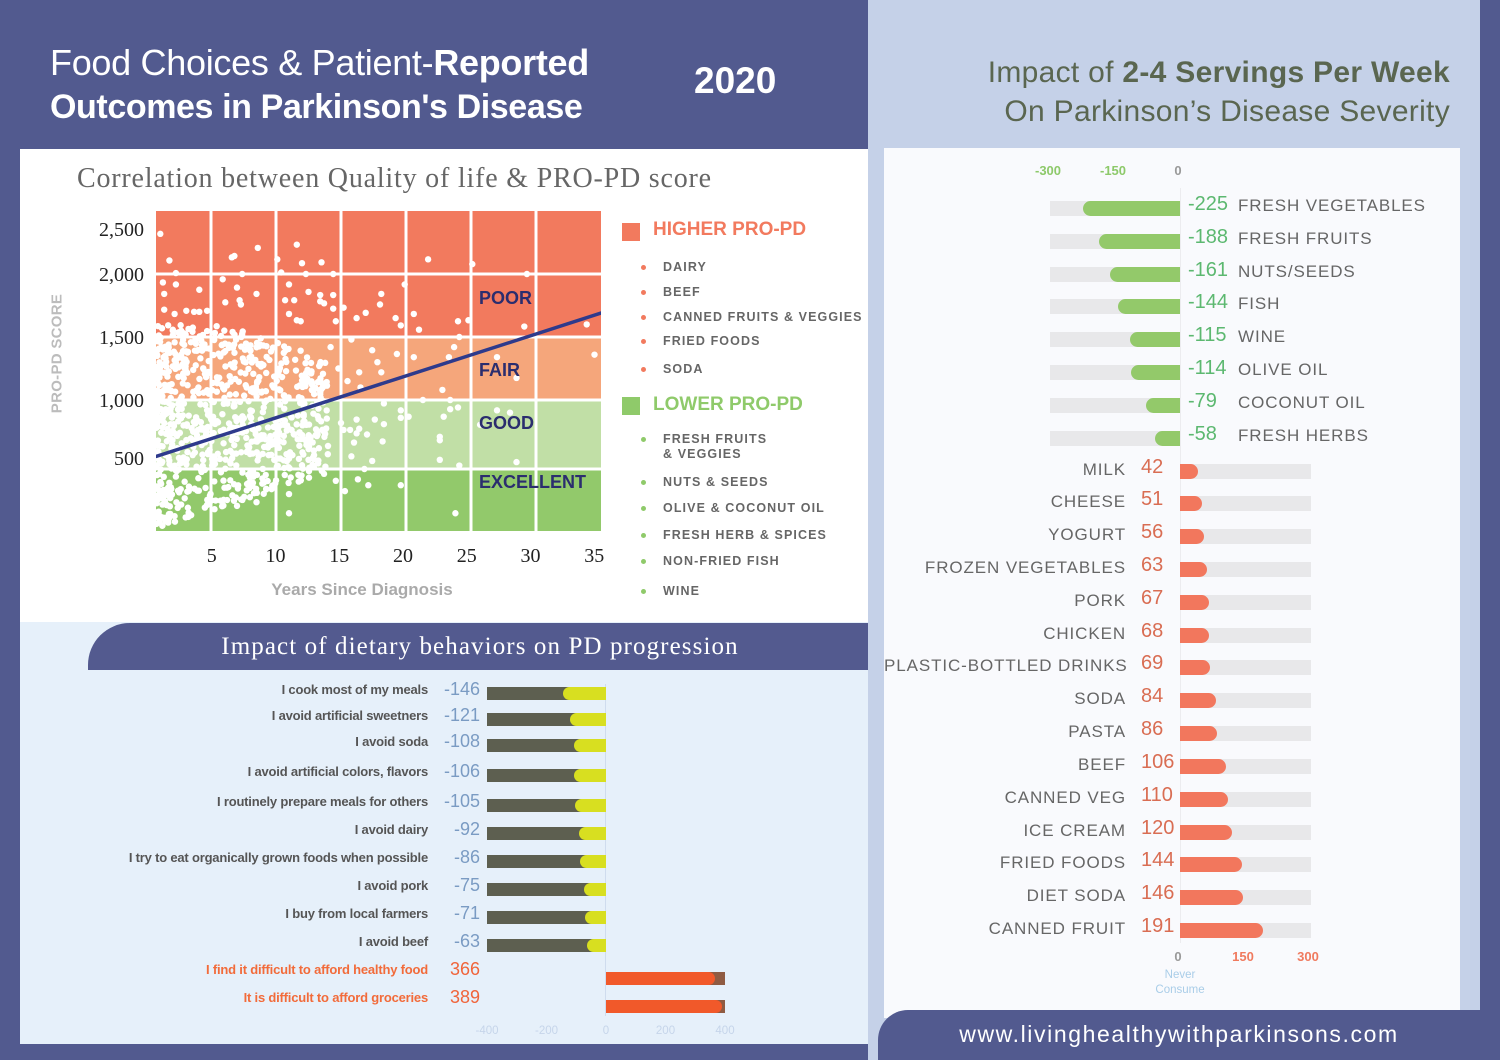 Image resolution: width=1500 pixels, height=1060 pixels. What do you see at coordinates (590, 805) in the screenshot?
I see `dietary-bar` at bounding box center [590, 805].